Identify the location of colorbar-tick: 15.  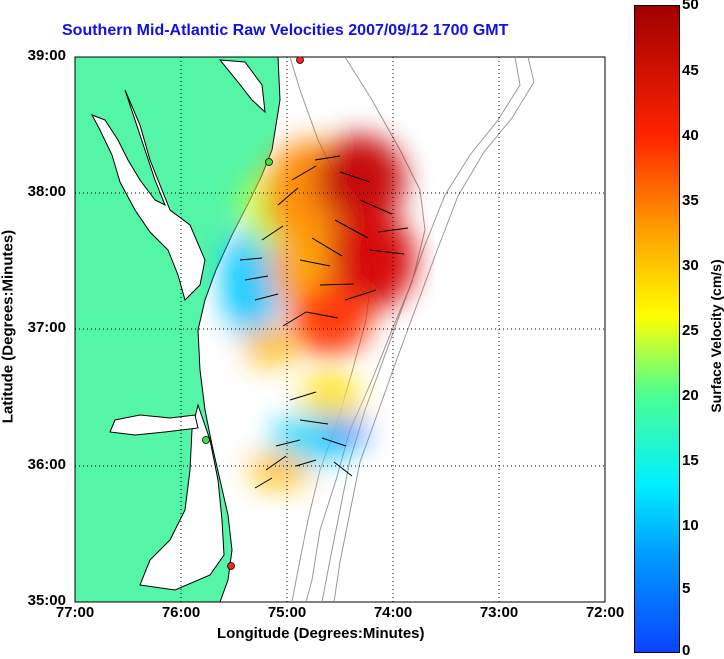
(690, 460).